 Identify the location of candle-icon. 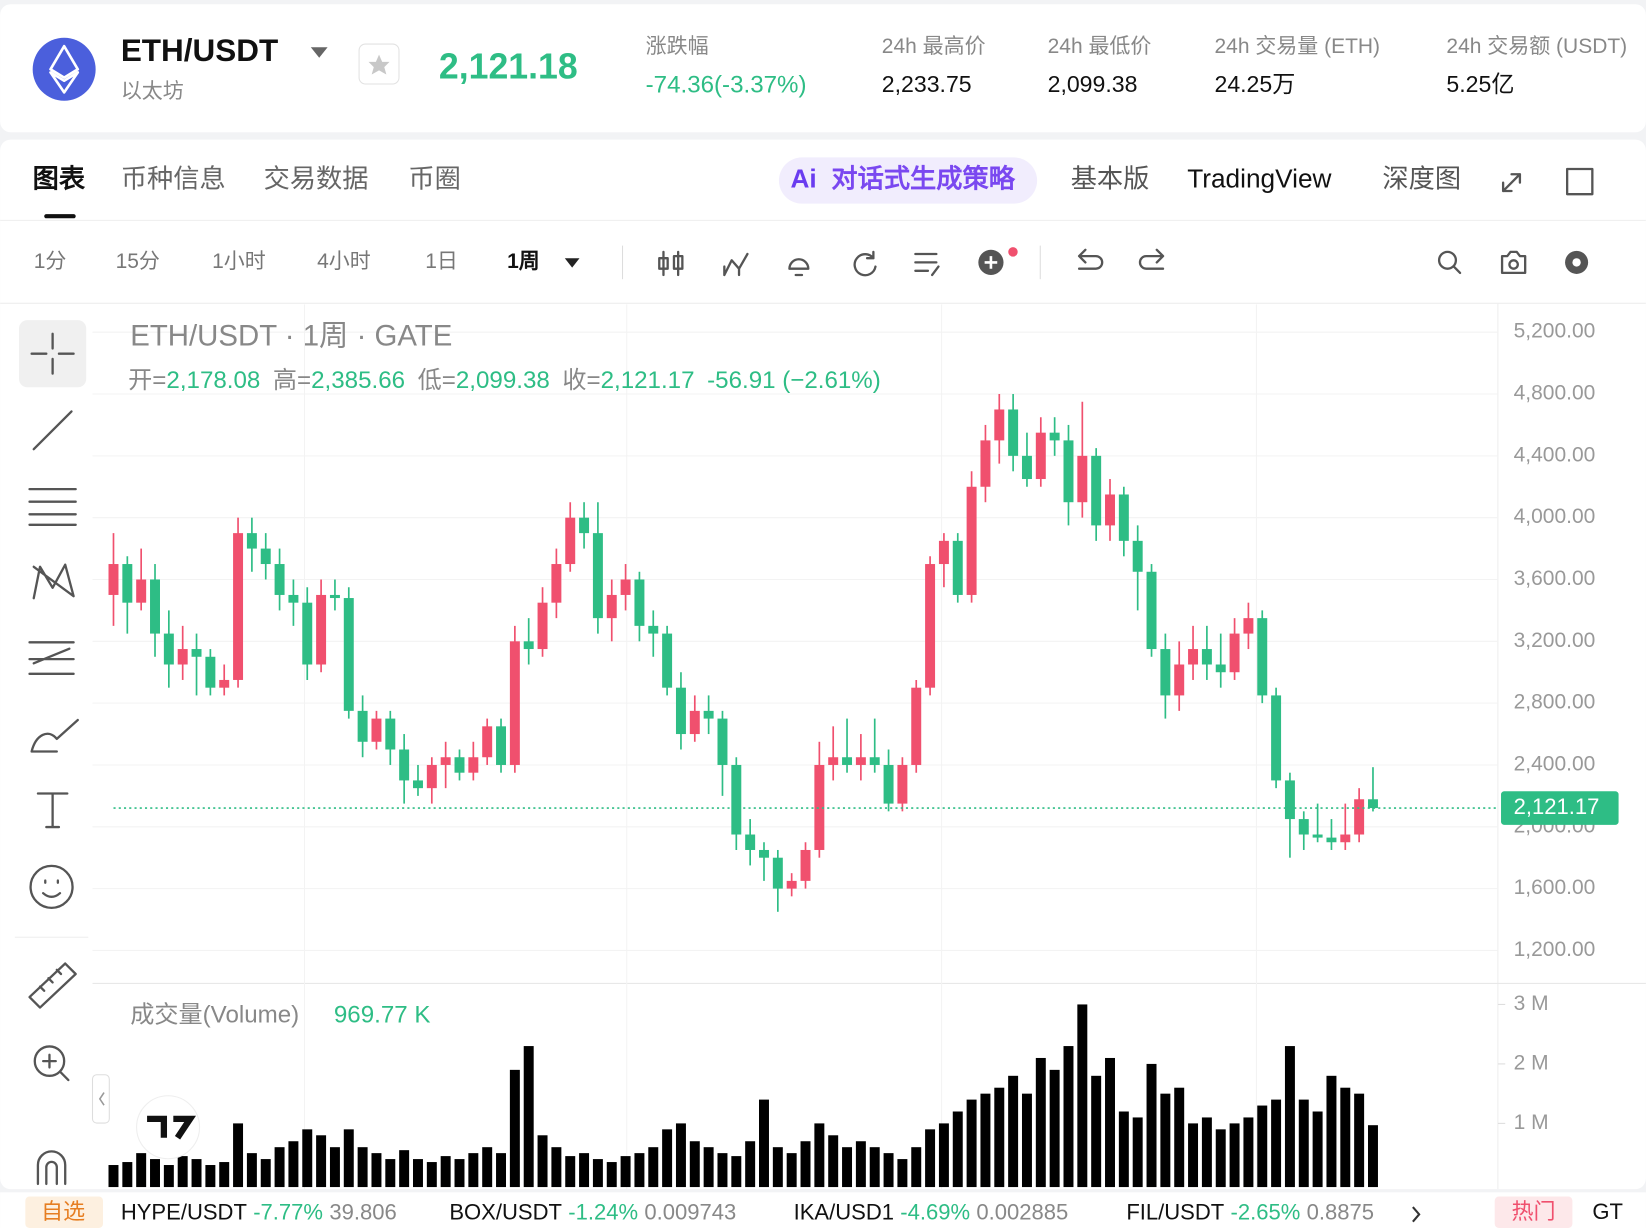
(671, 263).